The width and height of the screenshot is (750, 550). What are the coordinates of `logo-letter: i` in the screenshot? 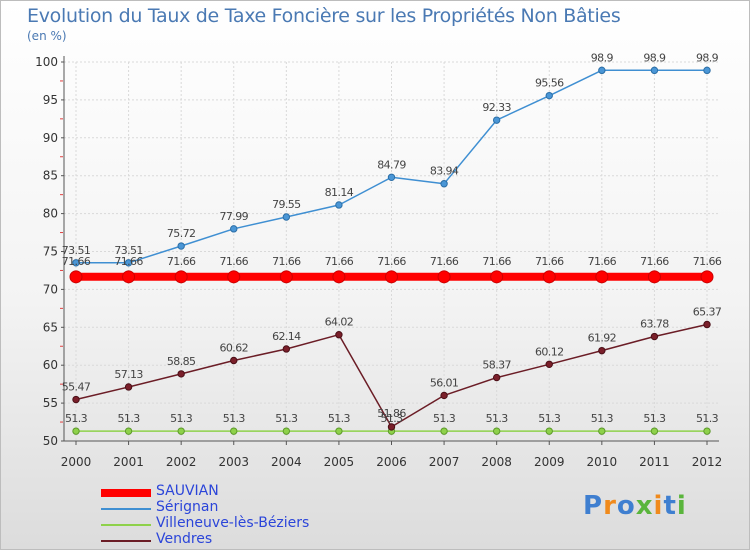 It's located at (658, 506).